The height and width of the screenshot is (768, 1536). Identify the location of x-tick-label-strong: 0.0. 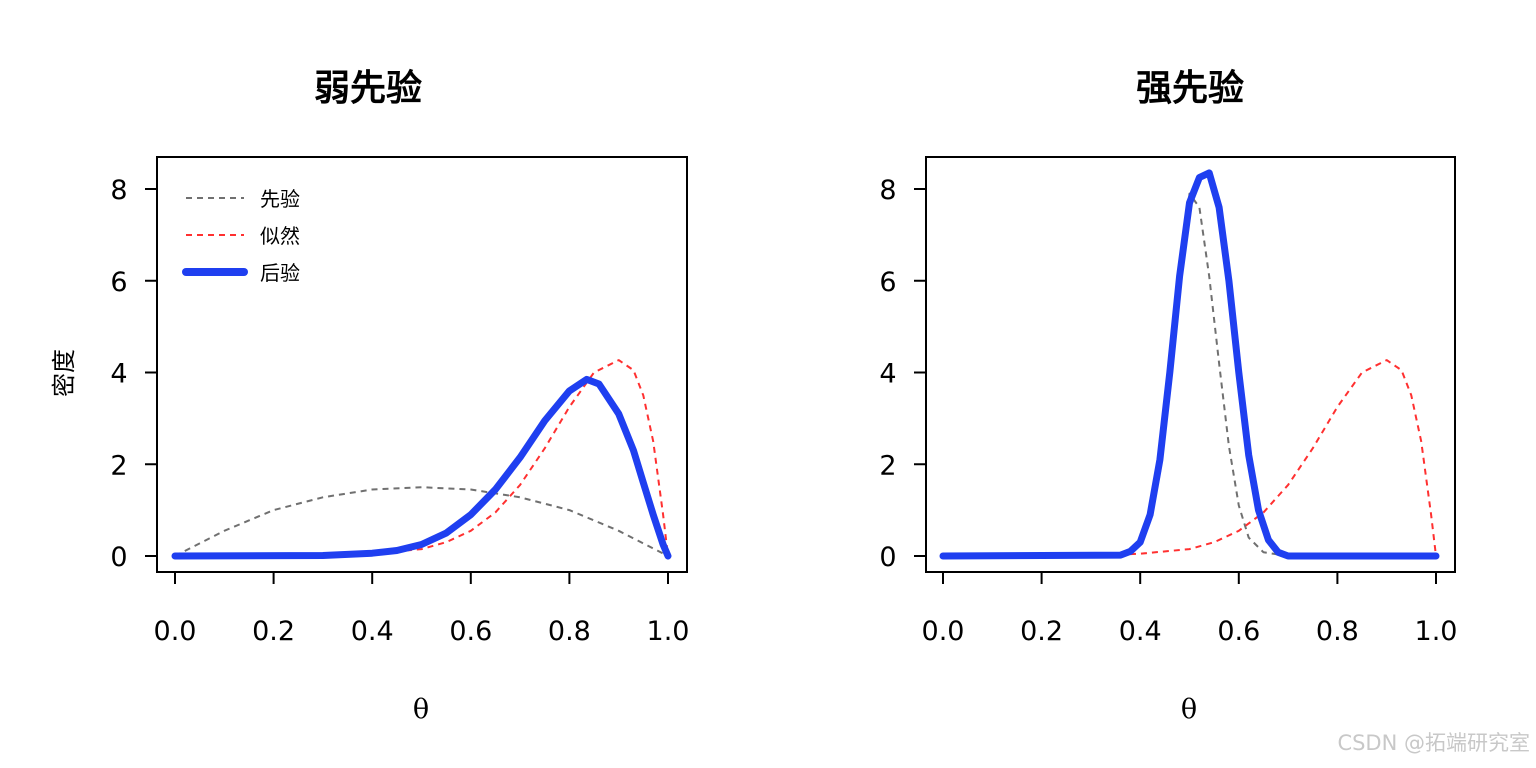
(943, 631).